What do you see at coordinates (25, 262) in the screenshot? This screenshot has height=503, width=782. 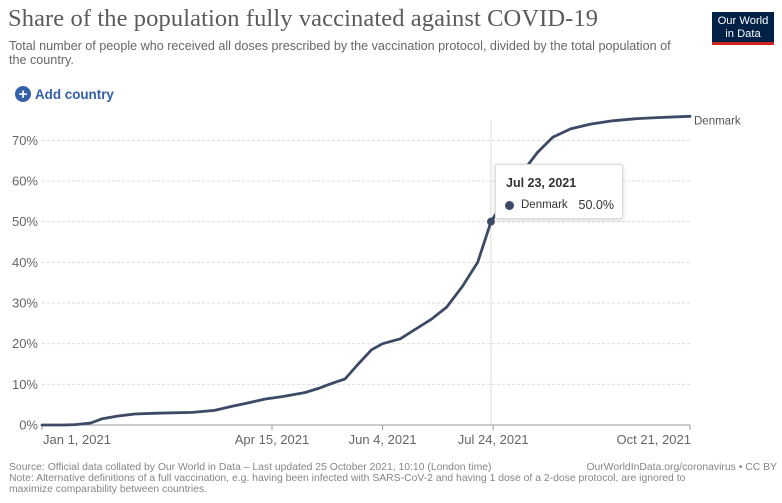 I see `y-tick-label: 40%` at bounding box center [25, 262].